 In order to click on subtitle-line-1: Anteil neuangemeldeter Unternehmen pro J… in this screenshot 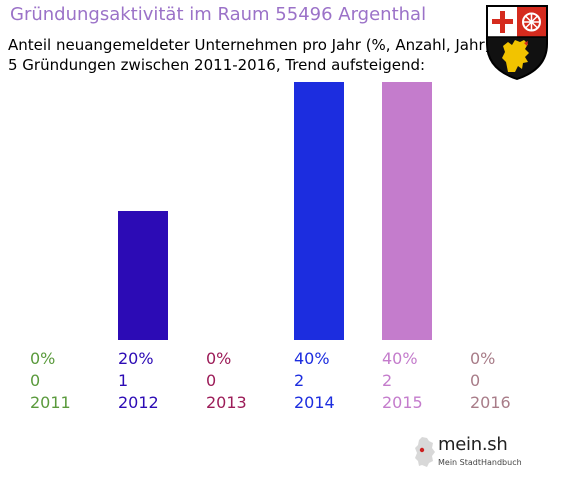, I will do `click(249, 45)`.